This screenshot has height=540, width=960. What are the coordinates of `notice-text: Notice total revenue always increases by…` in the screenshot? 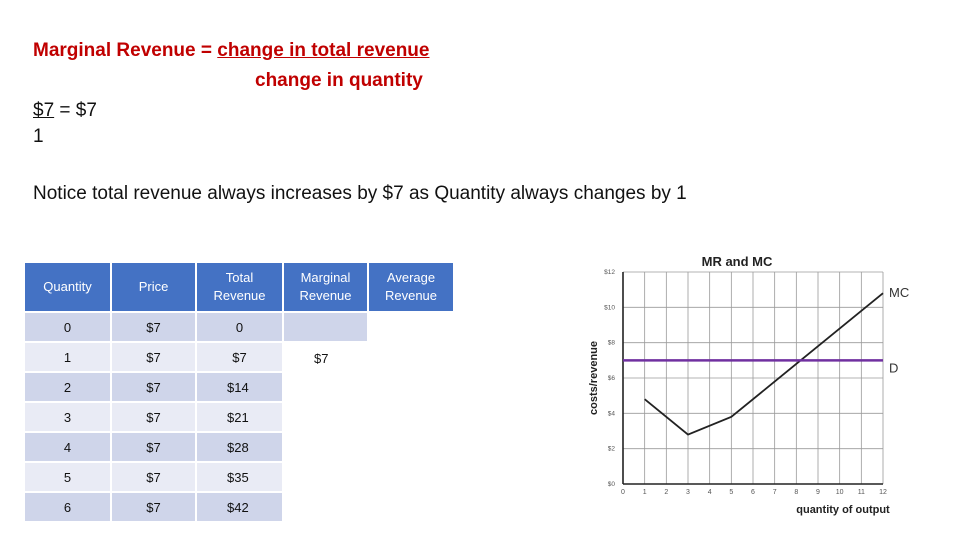 It's located at (360, 193).